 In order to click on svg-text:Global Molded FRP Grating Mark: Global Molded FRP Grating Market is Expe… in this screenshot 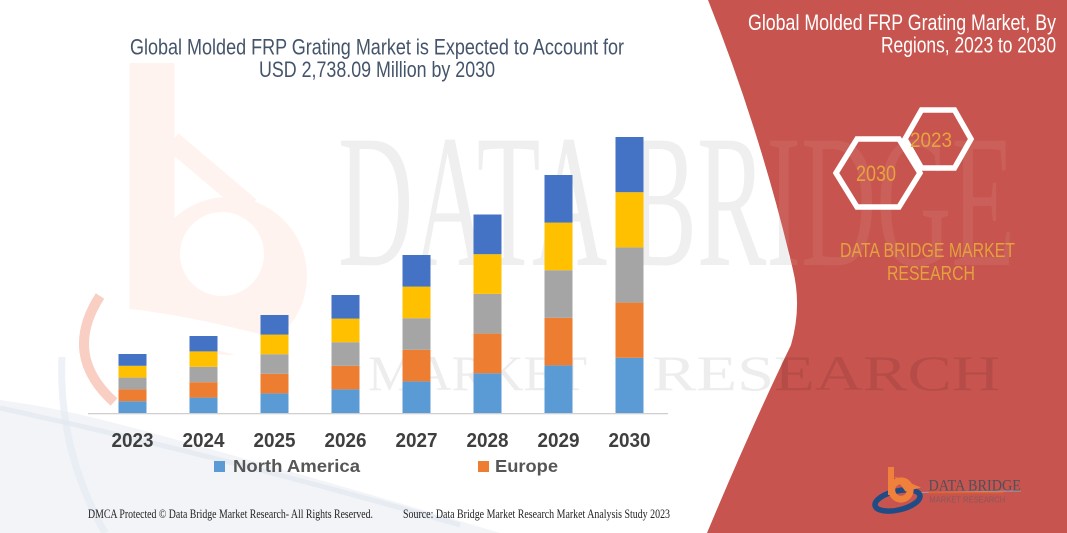, I will do `click(377, 47)`.